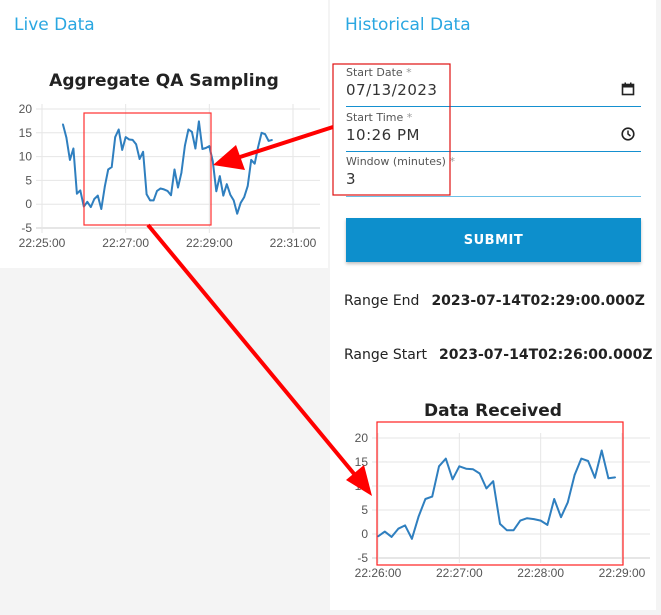 The image size is (661, 615). What do you see at coordinates (392, 90) in the screenshot?
I see `start-date-input: 07/13/2023` at bounding box center [392, 90].